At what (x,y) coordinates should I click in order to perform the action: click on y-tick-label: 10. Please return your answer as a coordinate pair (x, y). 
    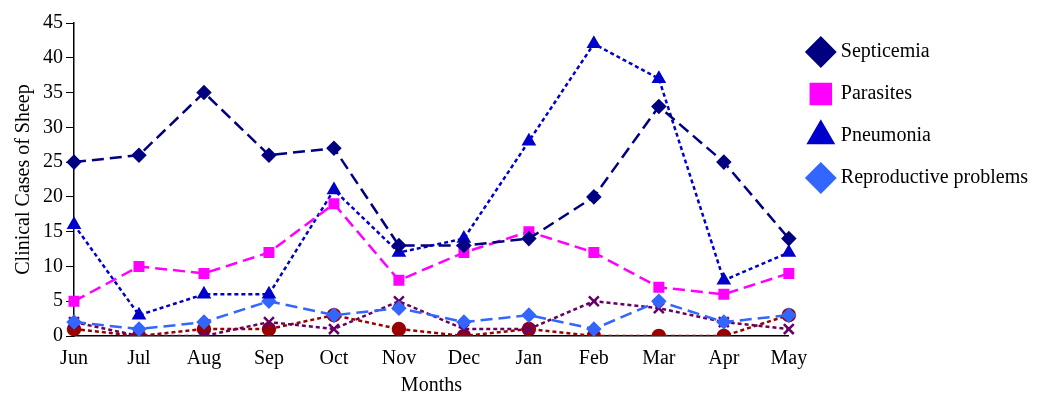
    Looking at the image, I should click on (53, 264).